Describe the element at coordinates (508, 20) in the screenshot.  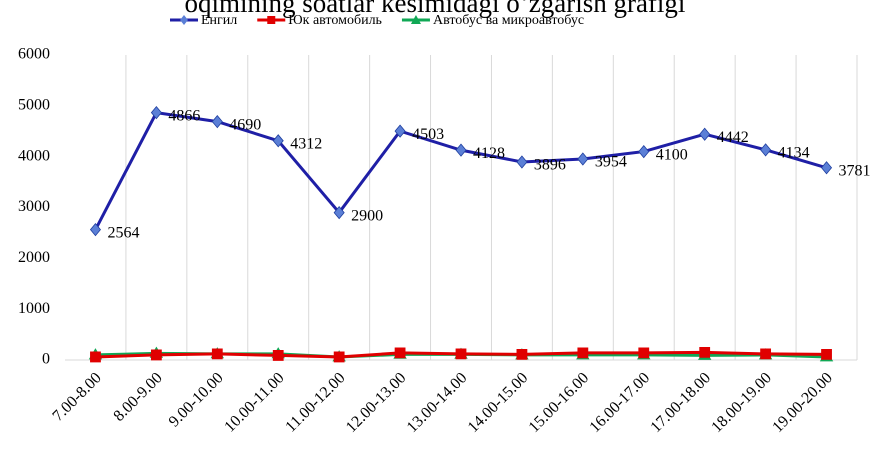
I see `legend-label: Автобус ва микроавтобус` at that location.